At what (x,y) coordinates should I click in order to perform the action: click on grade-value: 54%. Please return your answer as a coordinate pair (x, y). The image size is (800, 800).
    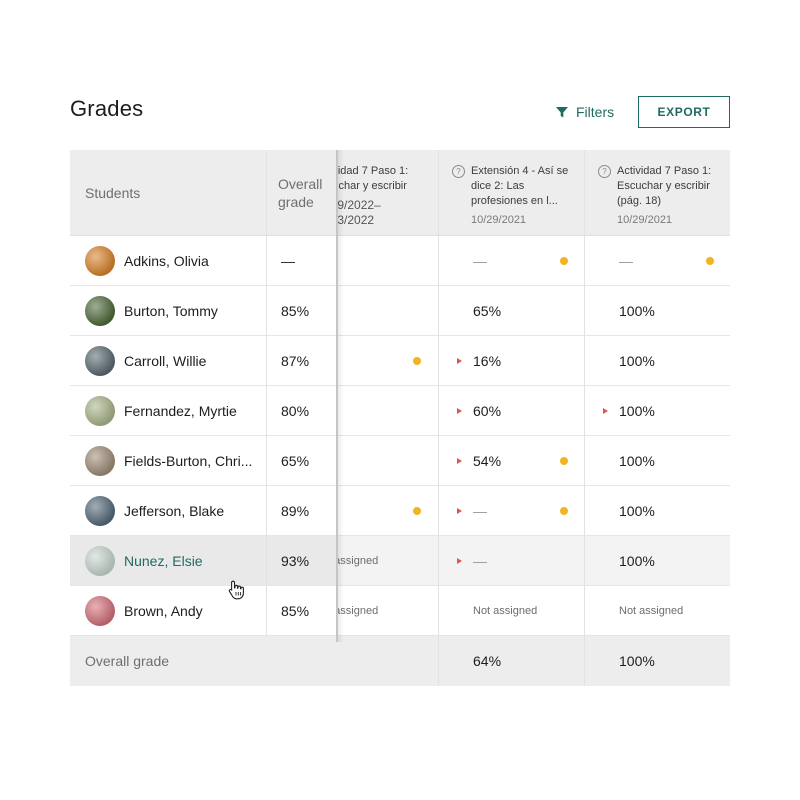
    Looking at the image, I should click on (487, 460).